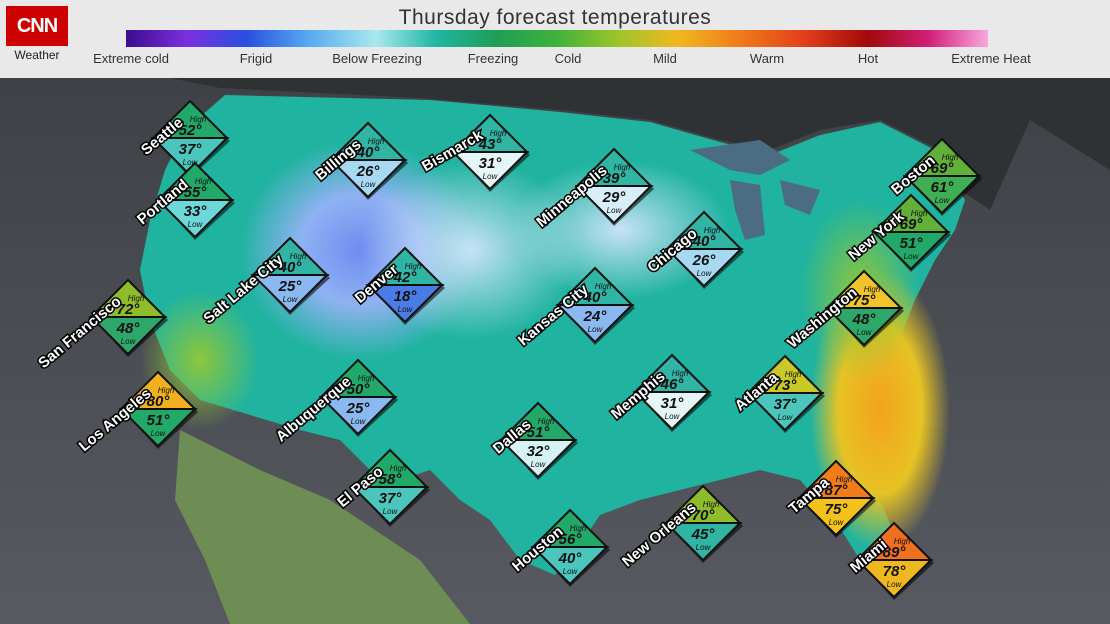 The image size is (1110, 624). What do you see at coordinates (595, 316) in the screenshot?
I see `low-temp-value: 24°` at bounding box center [595, 316].